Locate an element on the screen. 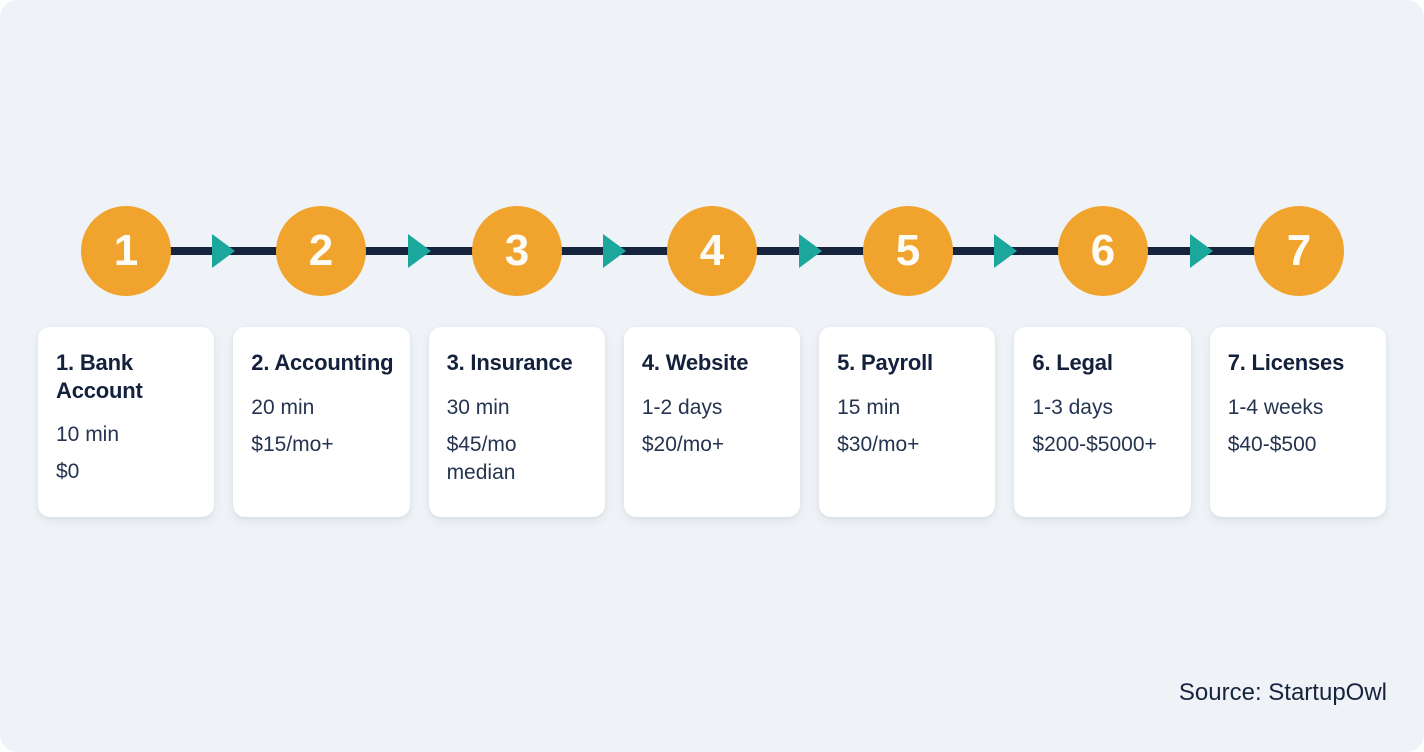 The image size is (1424, 752). step-title: 2. Accounting is located at coordinates (322, 362).